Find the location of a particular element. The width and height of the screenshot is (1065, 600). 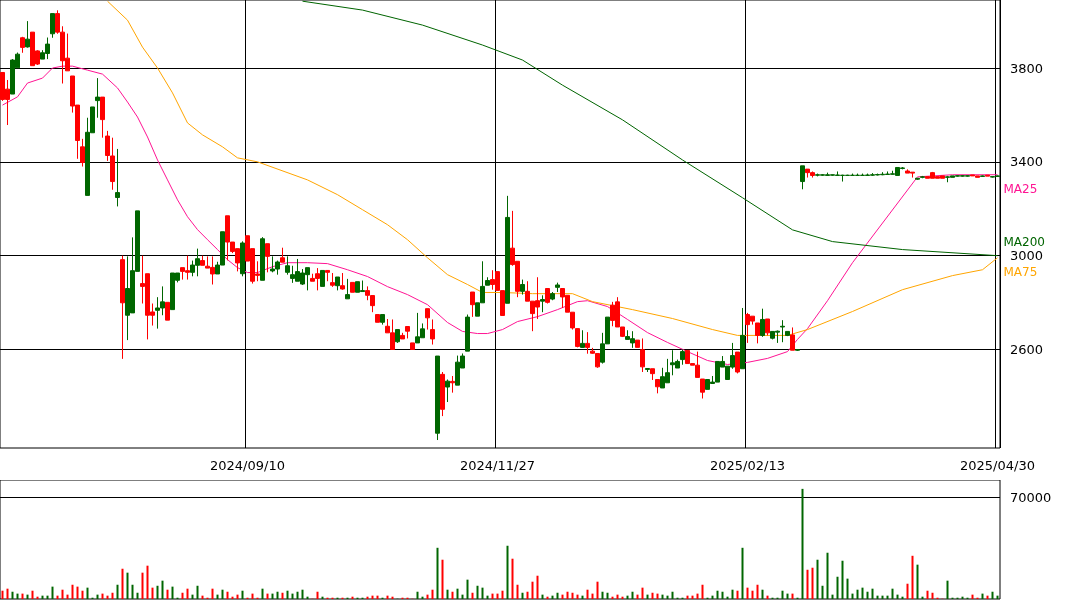

y-tick-label: 3400 is located at coordinates (1027, 162).